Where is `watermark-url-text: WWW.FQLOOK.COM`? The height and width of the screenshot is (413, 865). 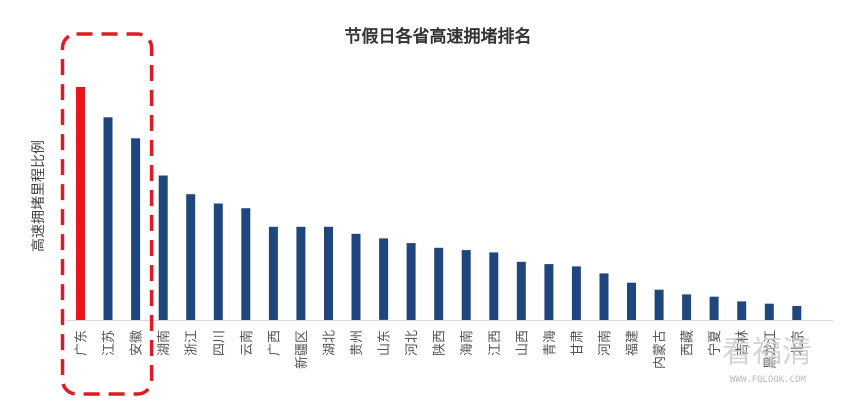
watermark-url-text: WWW.FQLOOK.COM is located at coordinates (768, 380).